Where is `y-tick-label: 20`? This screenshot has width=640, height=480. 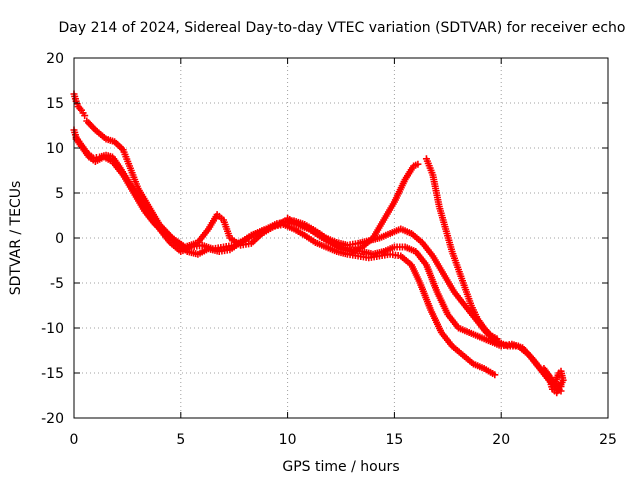 y-tick-label: 20 is located at coordinates (55, 59).